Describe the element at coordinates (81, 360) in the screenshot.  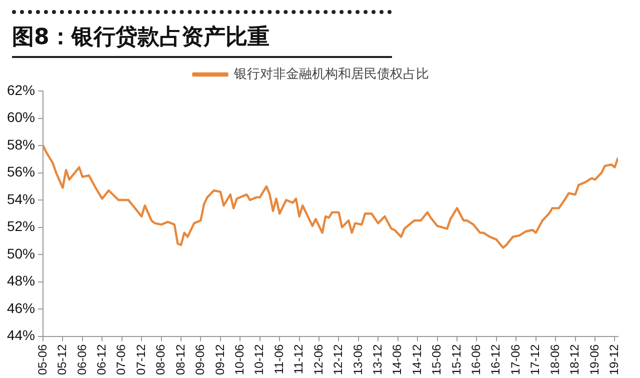
I see `x-tick-label: 06-06` at that location.